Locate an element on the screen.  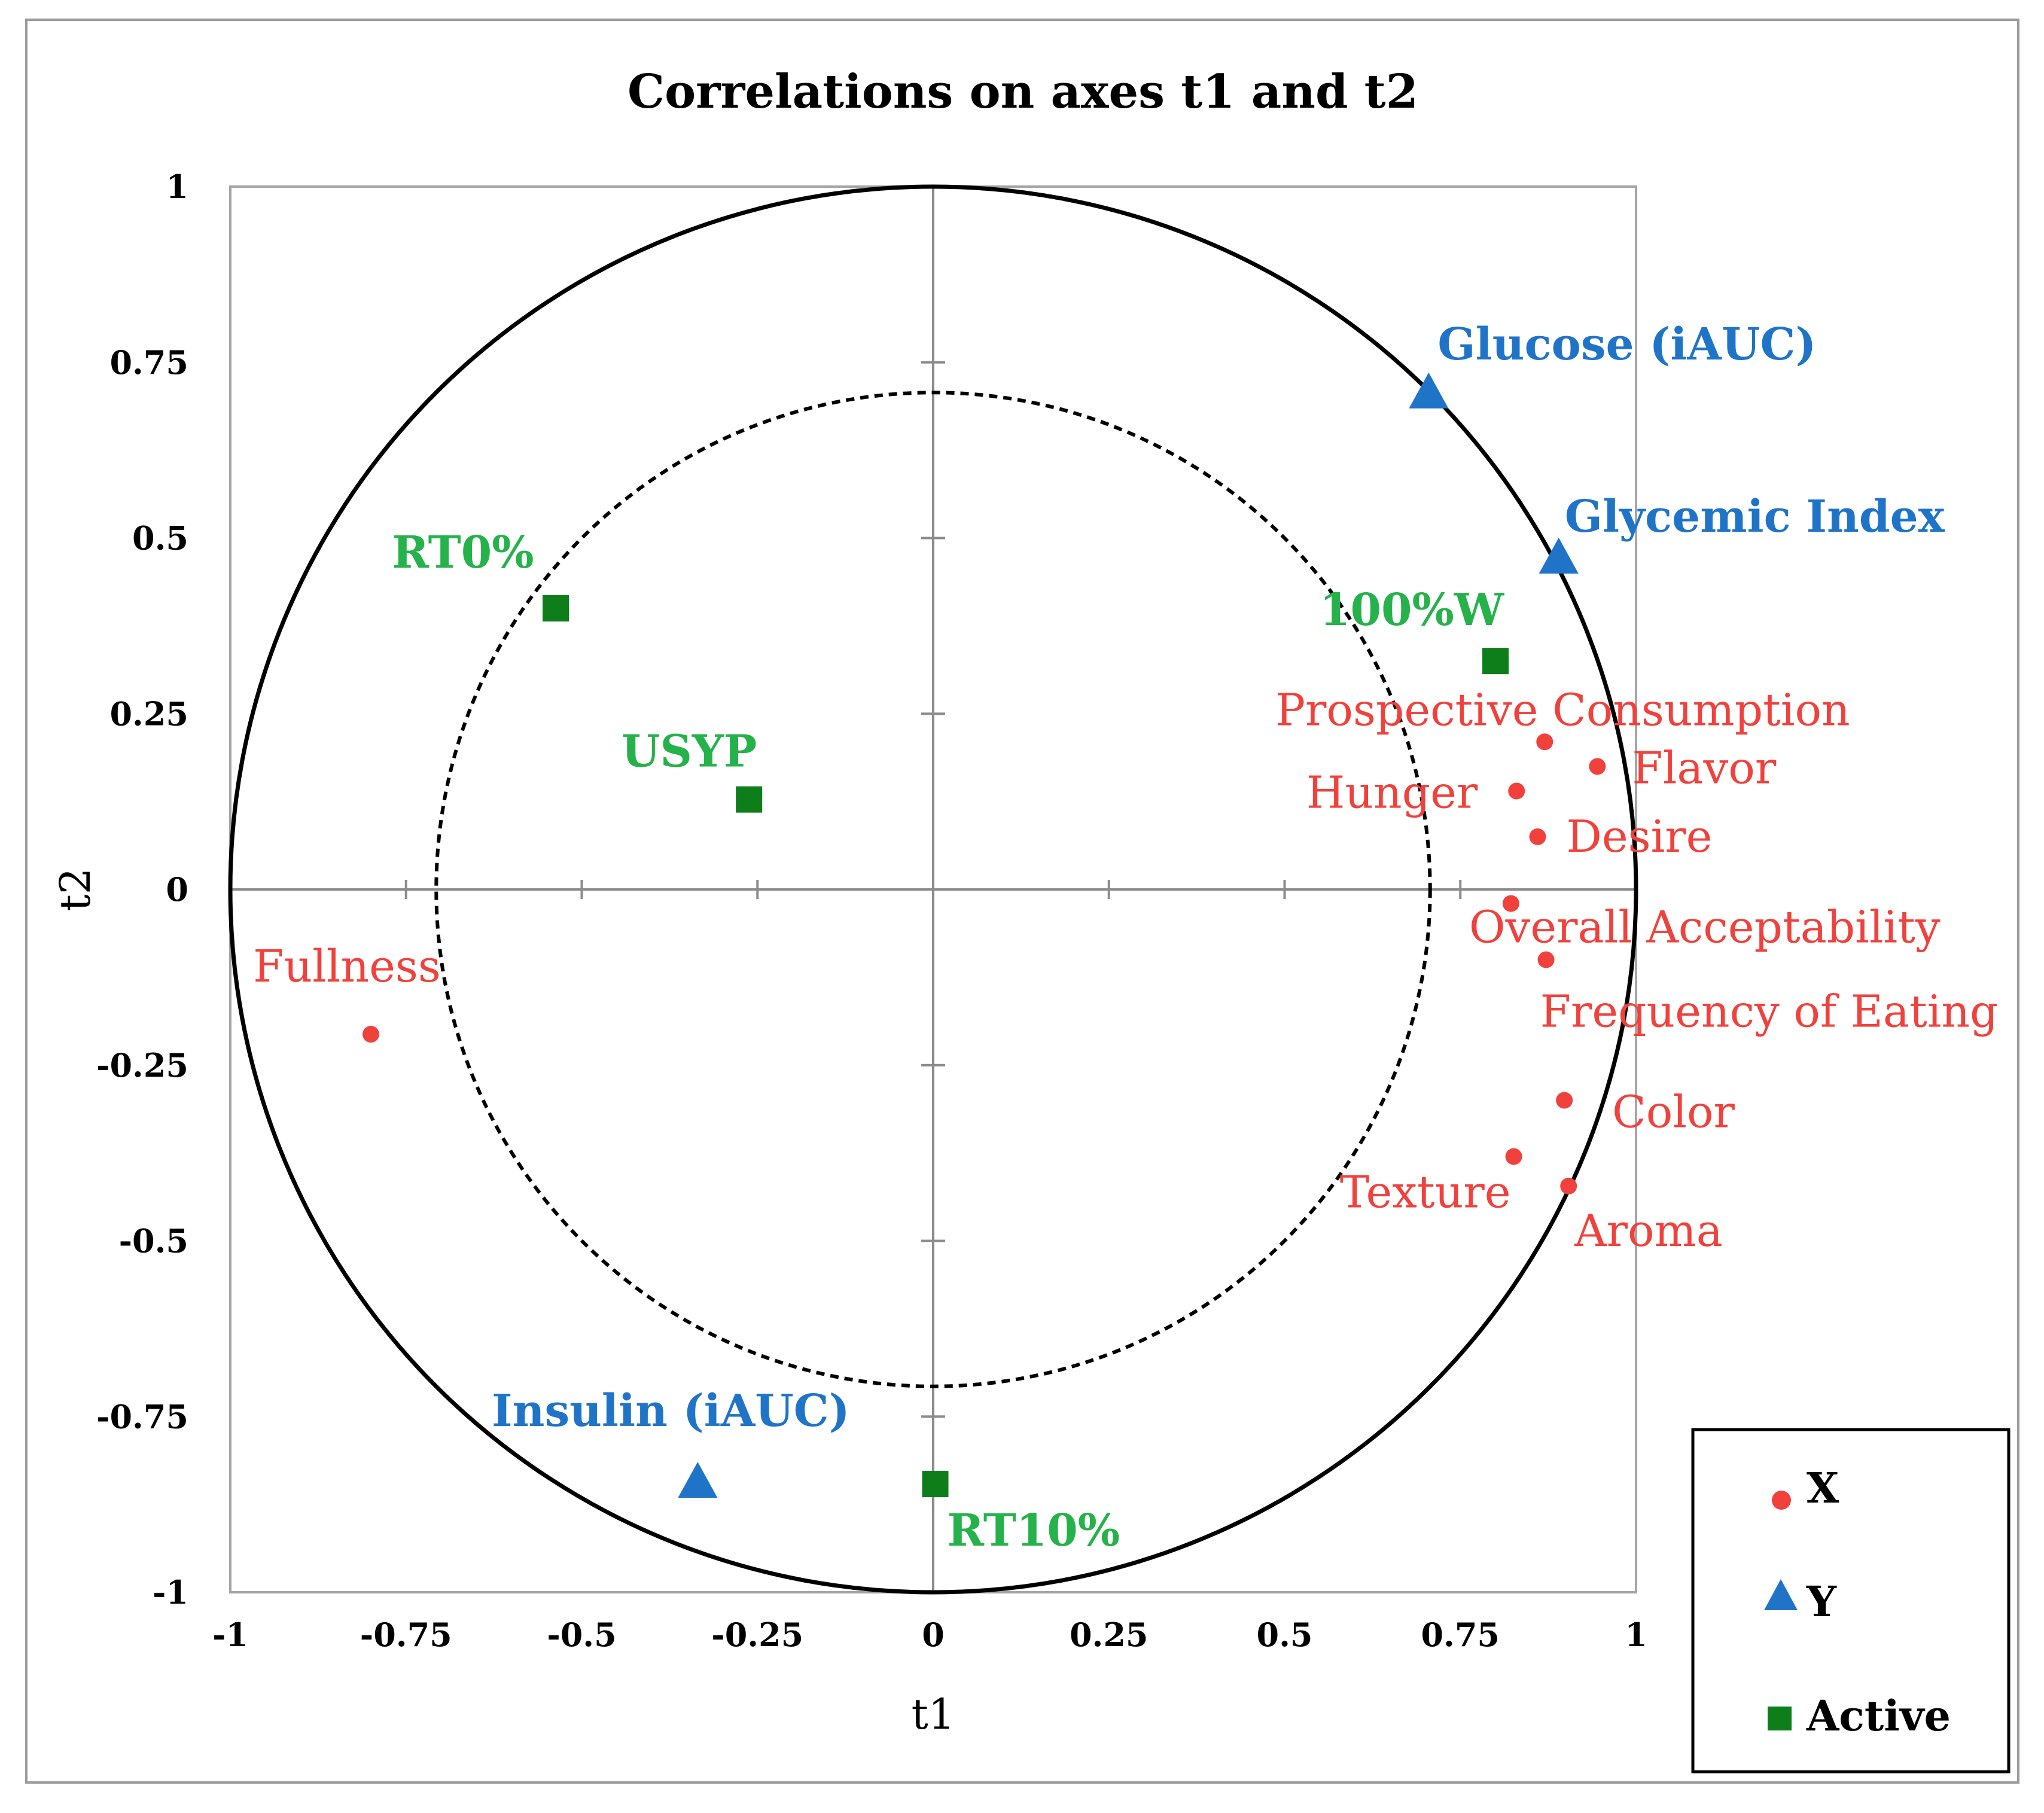
chart-title: Correlations on axes t1 and t2 is located at coordinates (1022, 92).